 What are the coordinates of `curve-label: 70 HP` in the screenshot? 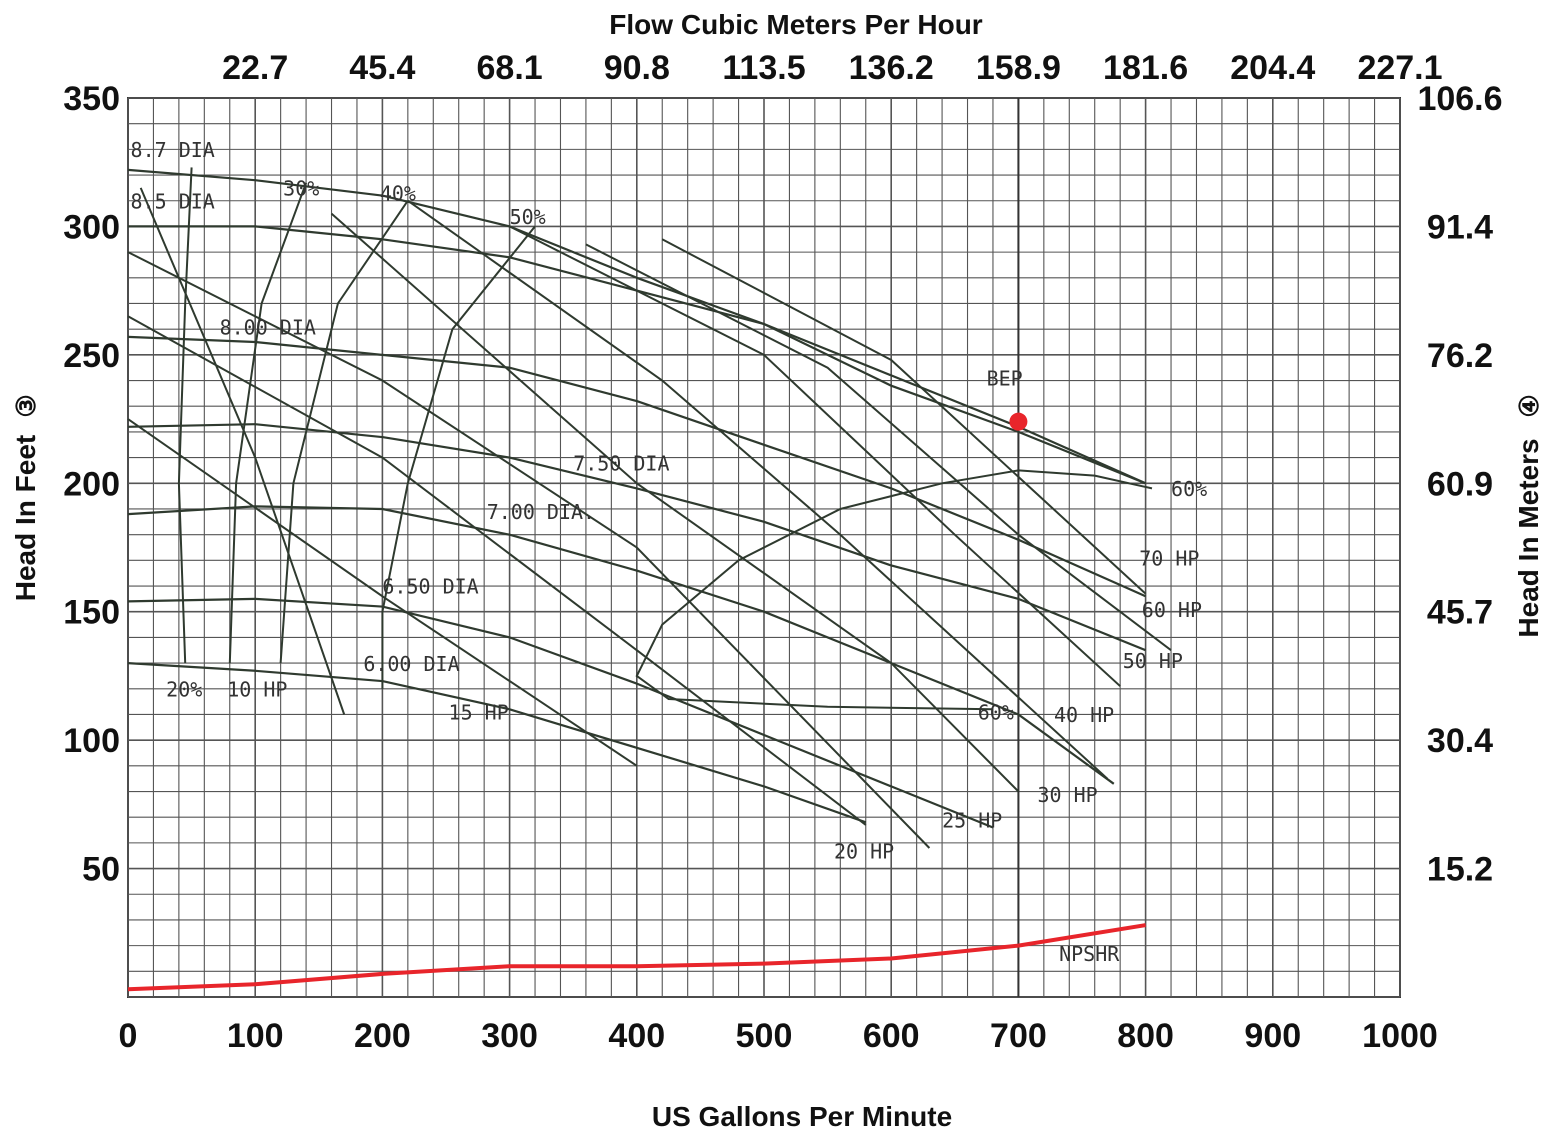 It's located at (1169, 558).